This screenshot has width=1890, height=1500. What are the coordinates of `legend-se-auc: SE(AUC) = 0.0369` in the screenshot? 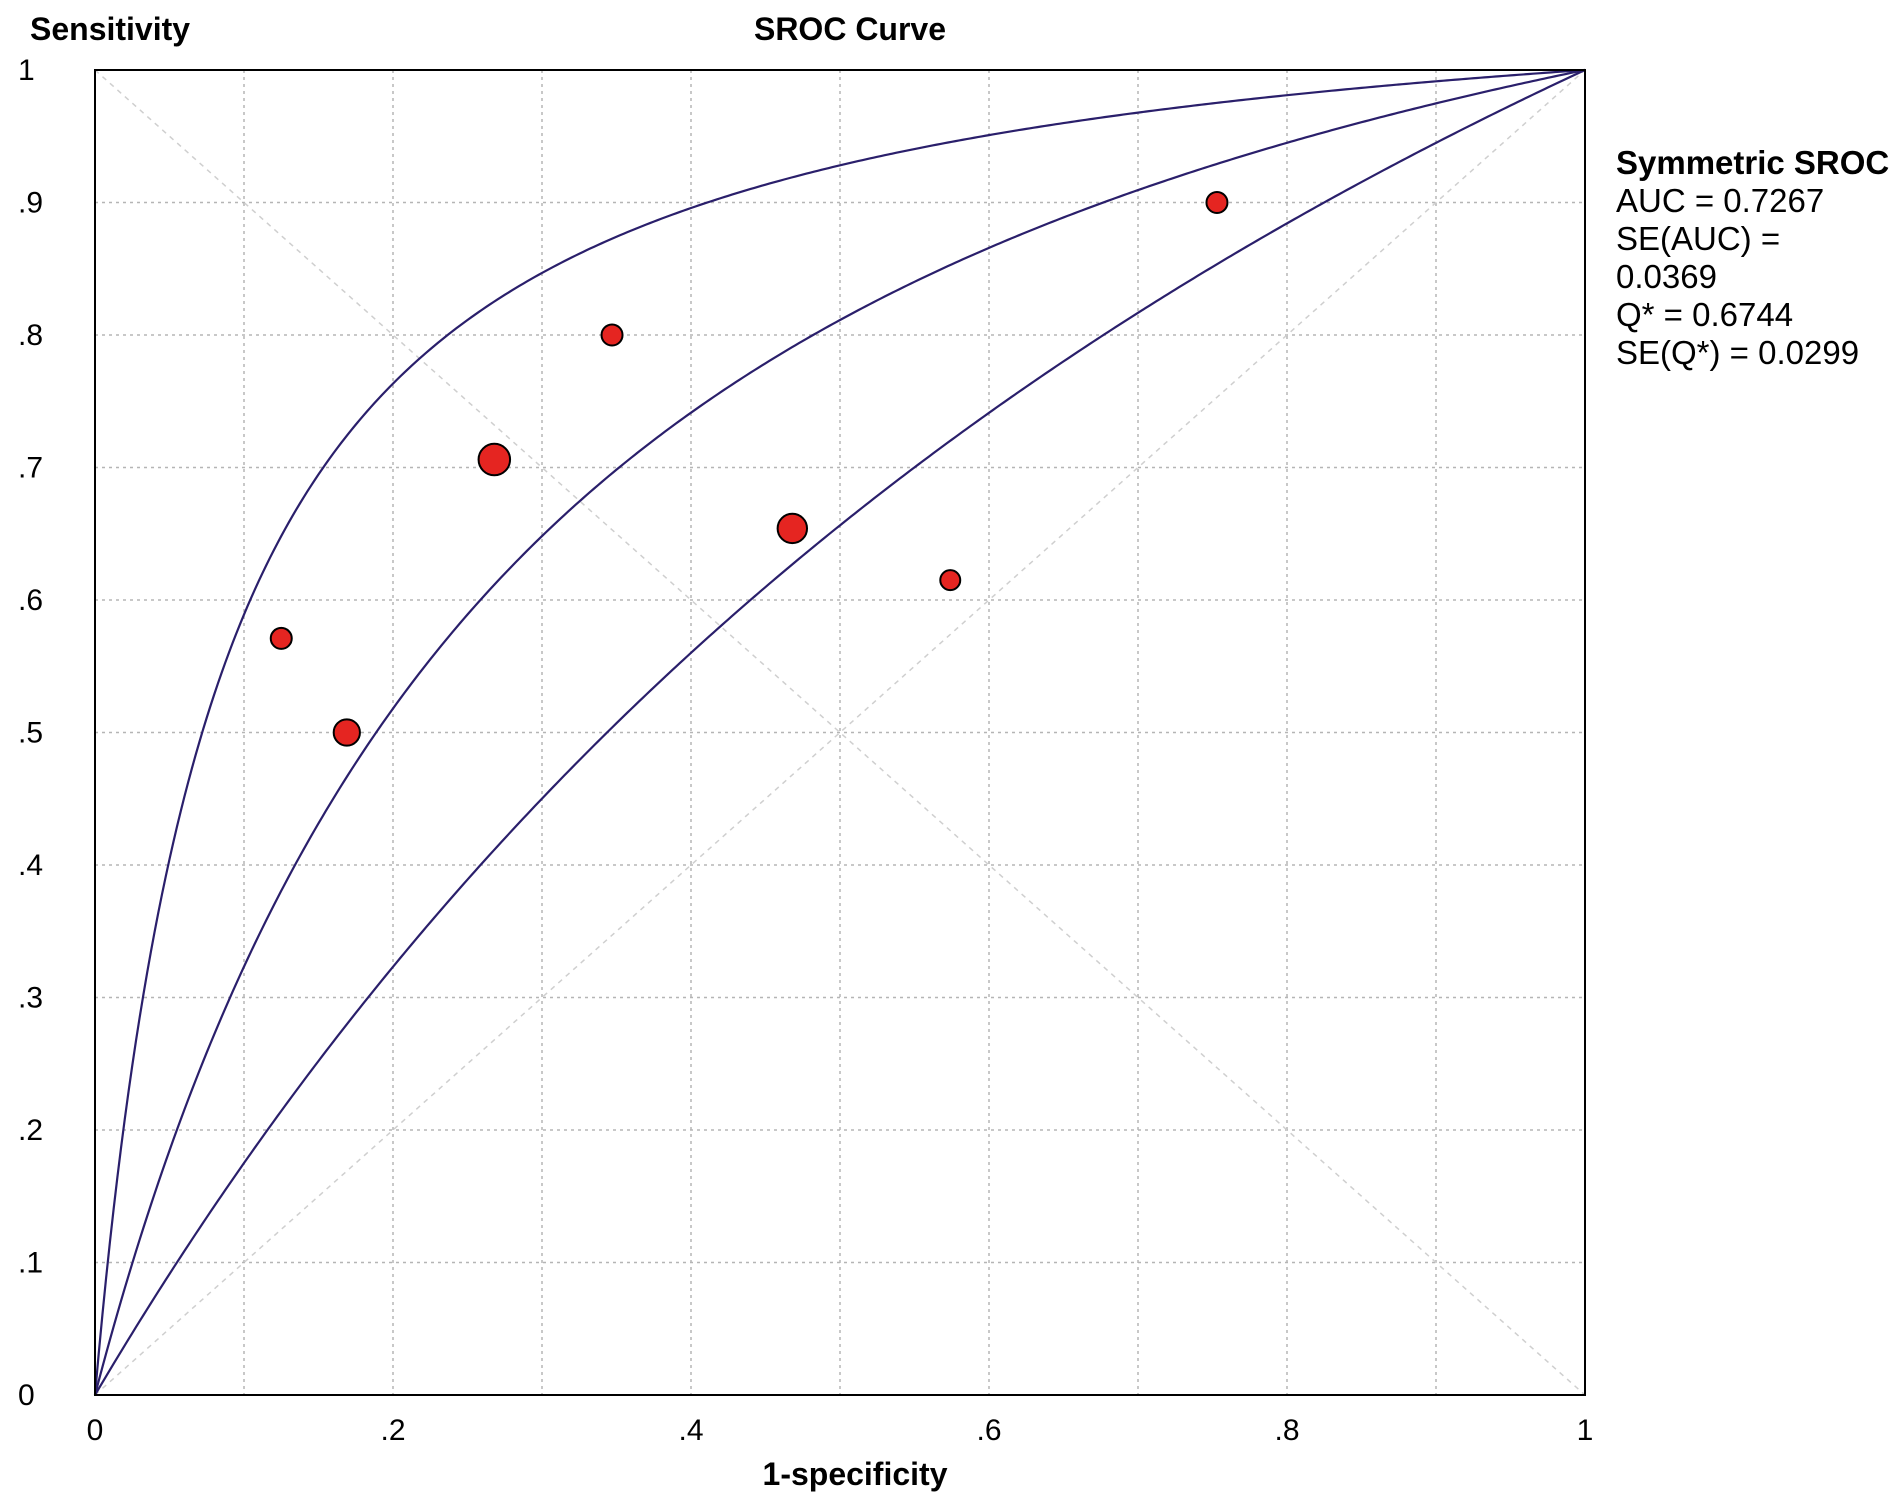 It's located at (1698, 257).